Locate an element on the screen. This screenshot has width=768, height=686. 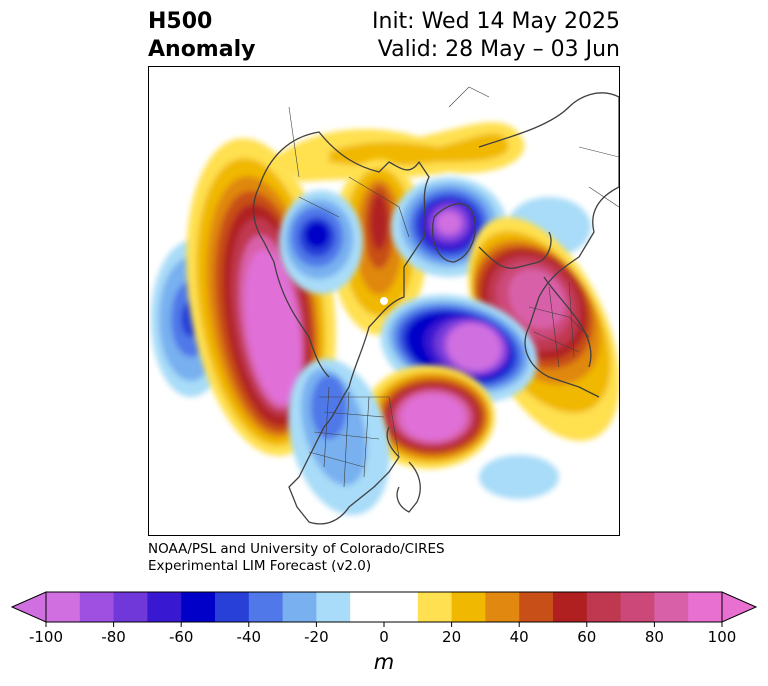
colorbar: -100 -80 -60 -40 -20 0 20 40 60 80 100 m is located at coordinates (384, 632).